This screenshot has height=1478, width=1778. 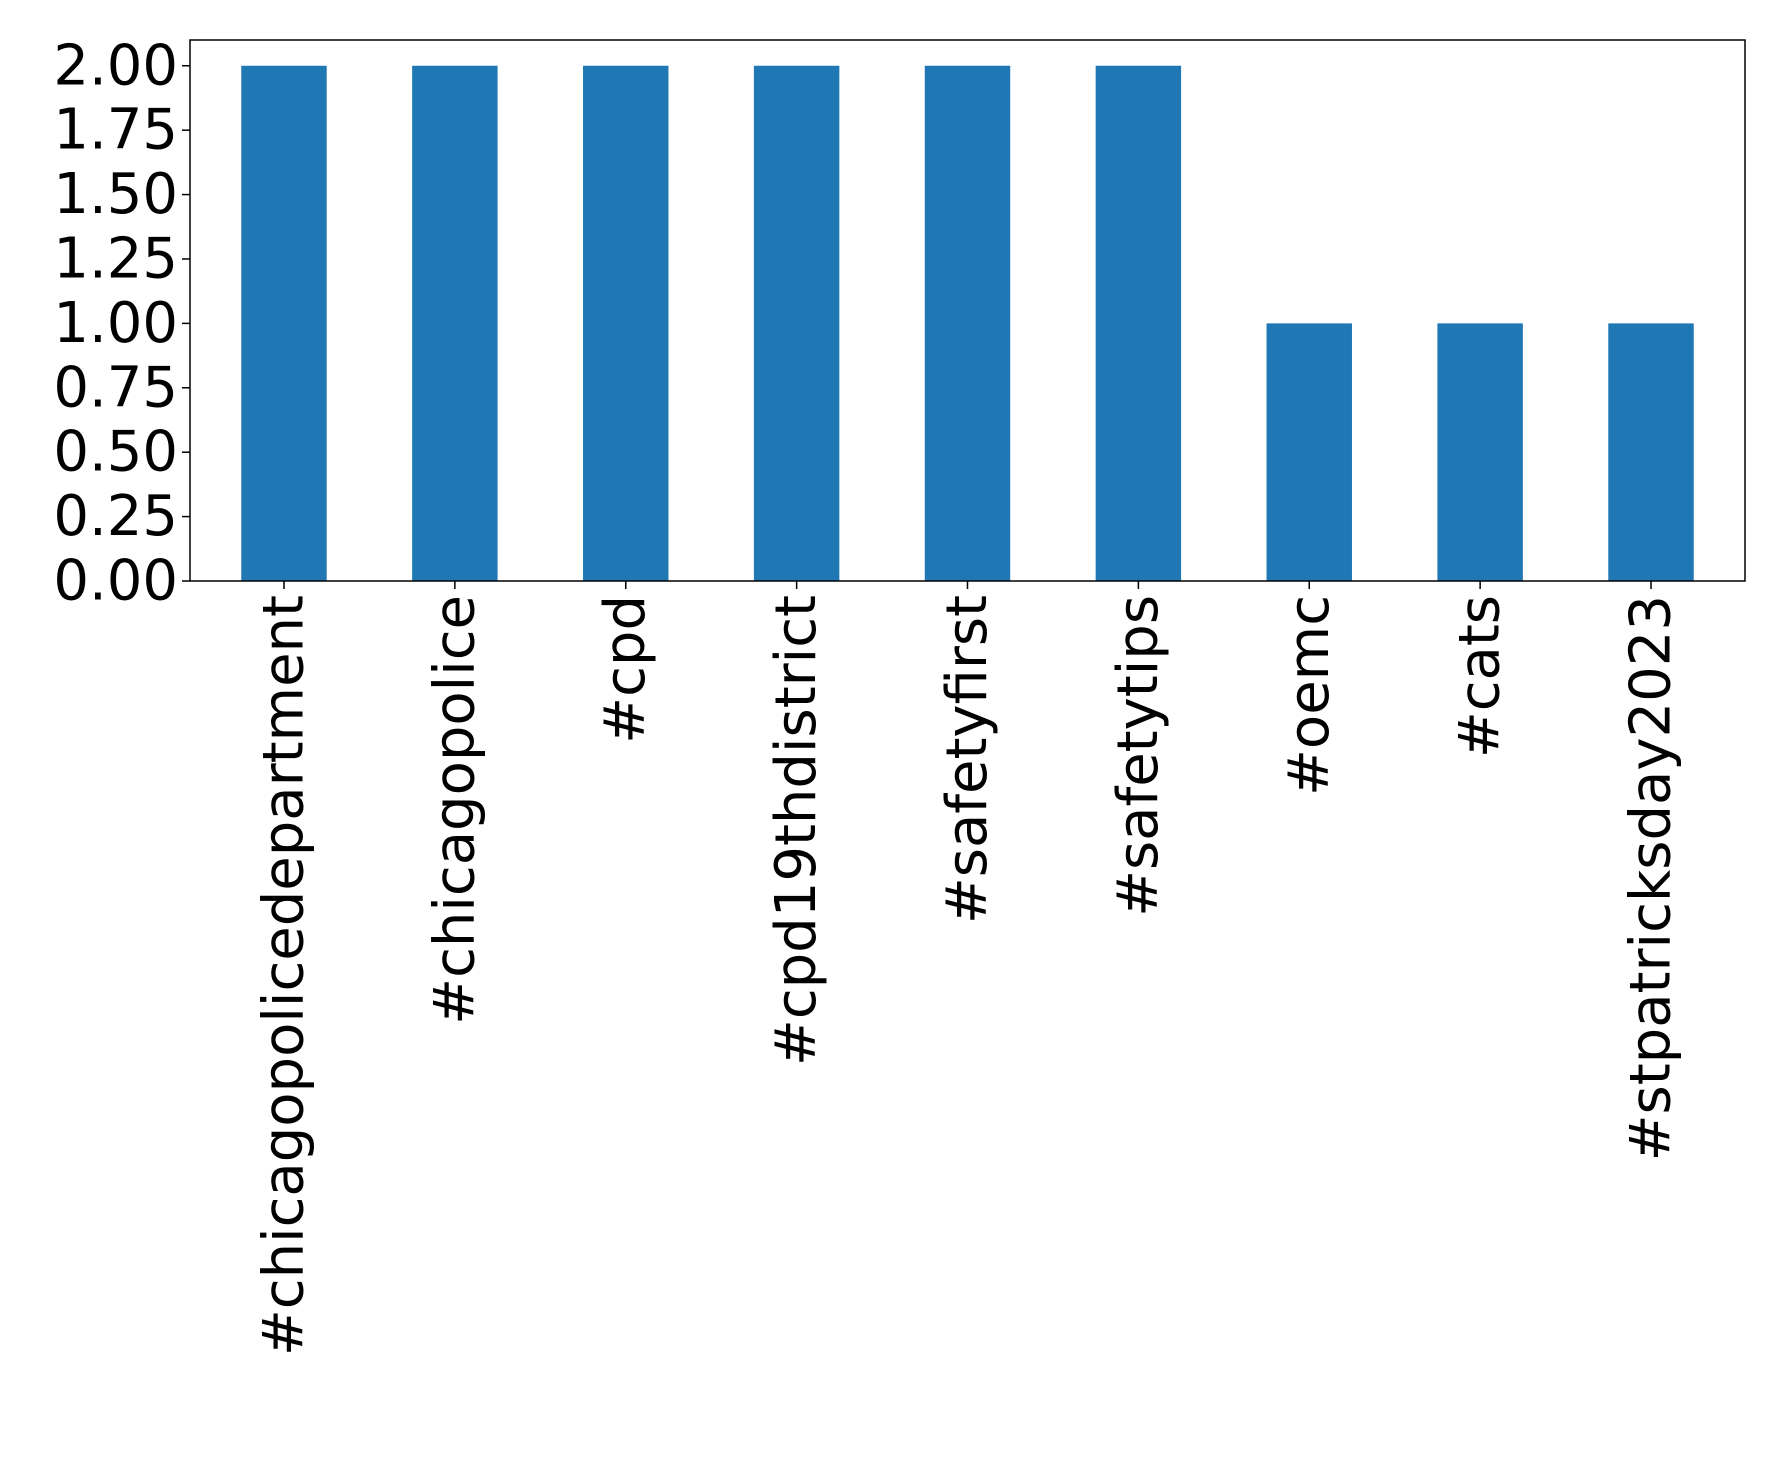 What do you see at coordinates (796, 830) in the screenshot?
I see `x-tick-label: #cpd19thdistrict` at bounding box center [796, 830].